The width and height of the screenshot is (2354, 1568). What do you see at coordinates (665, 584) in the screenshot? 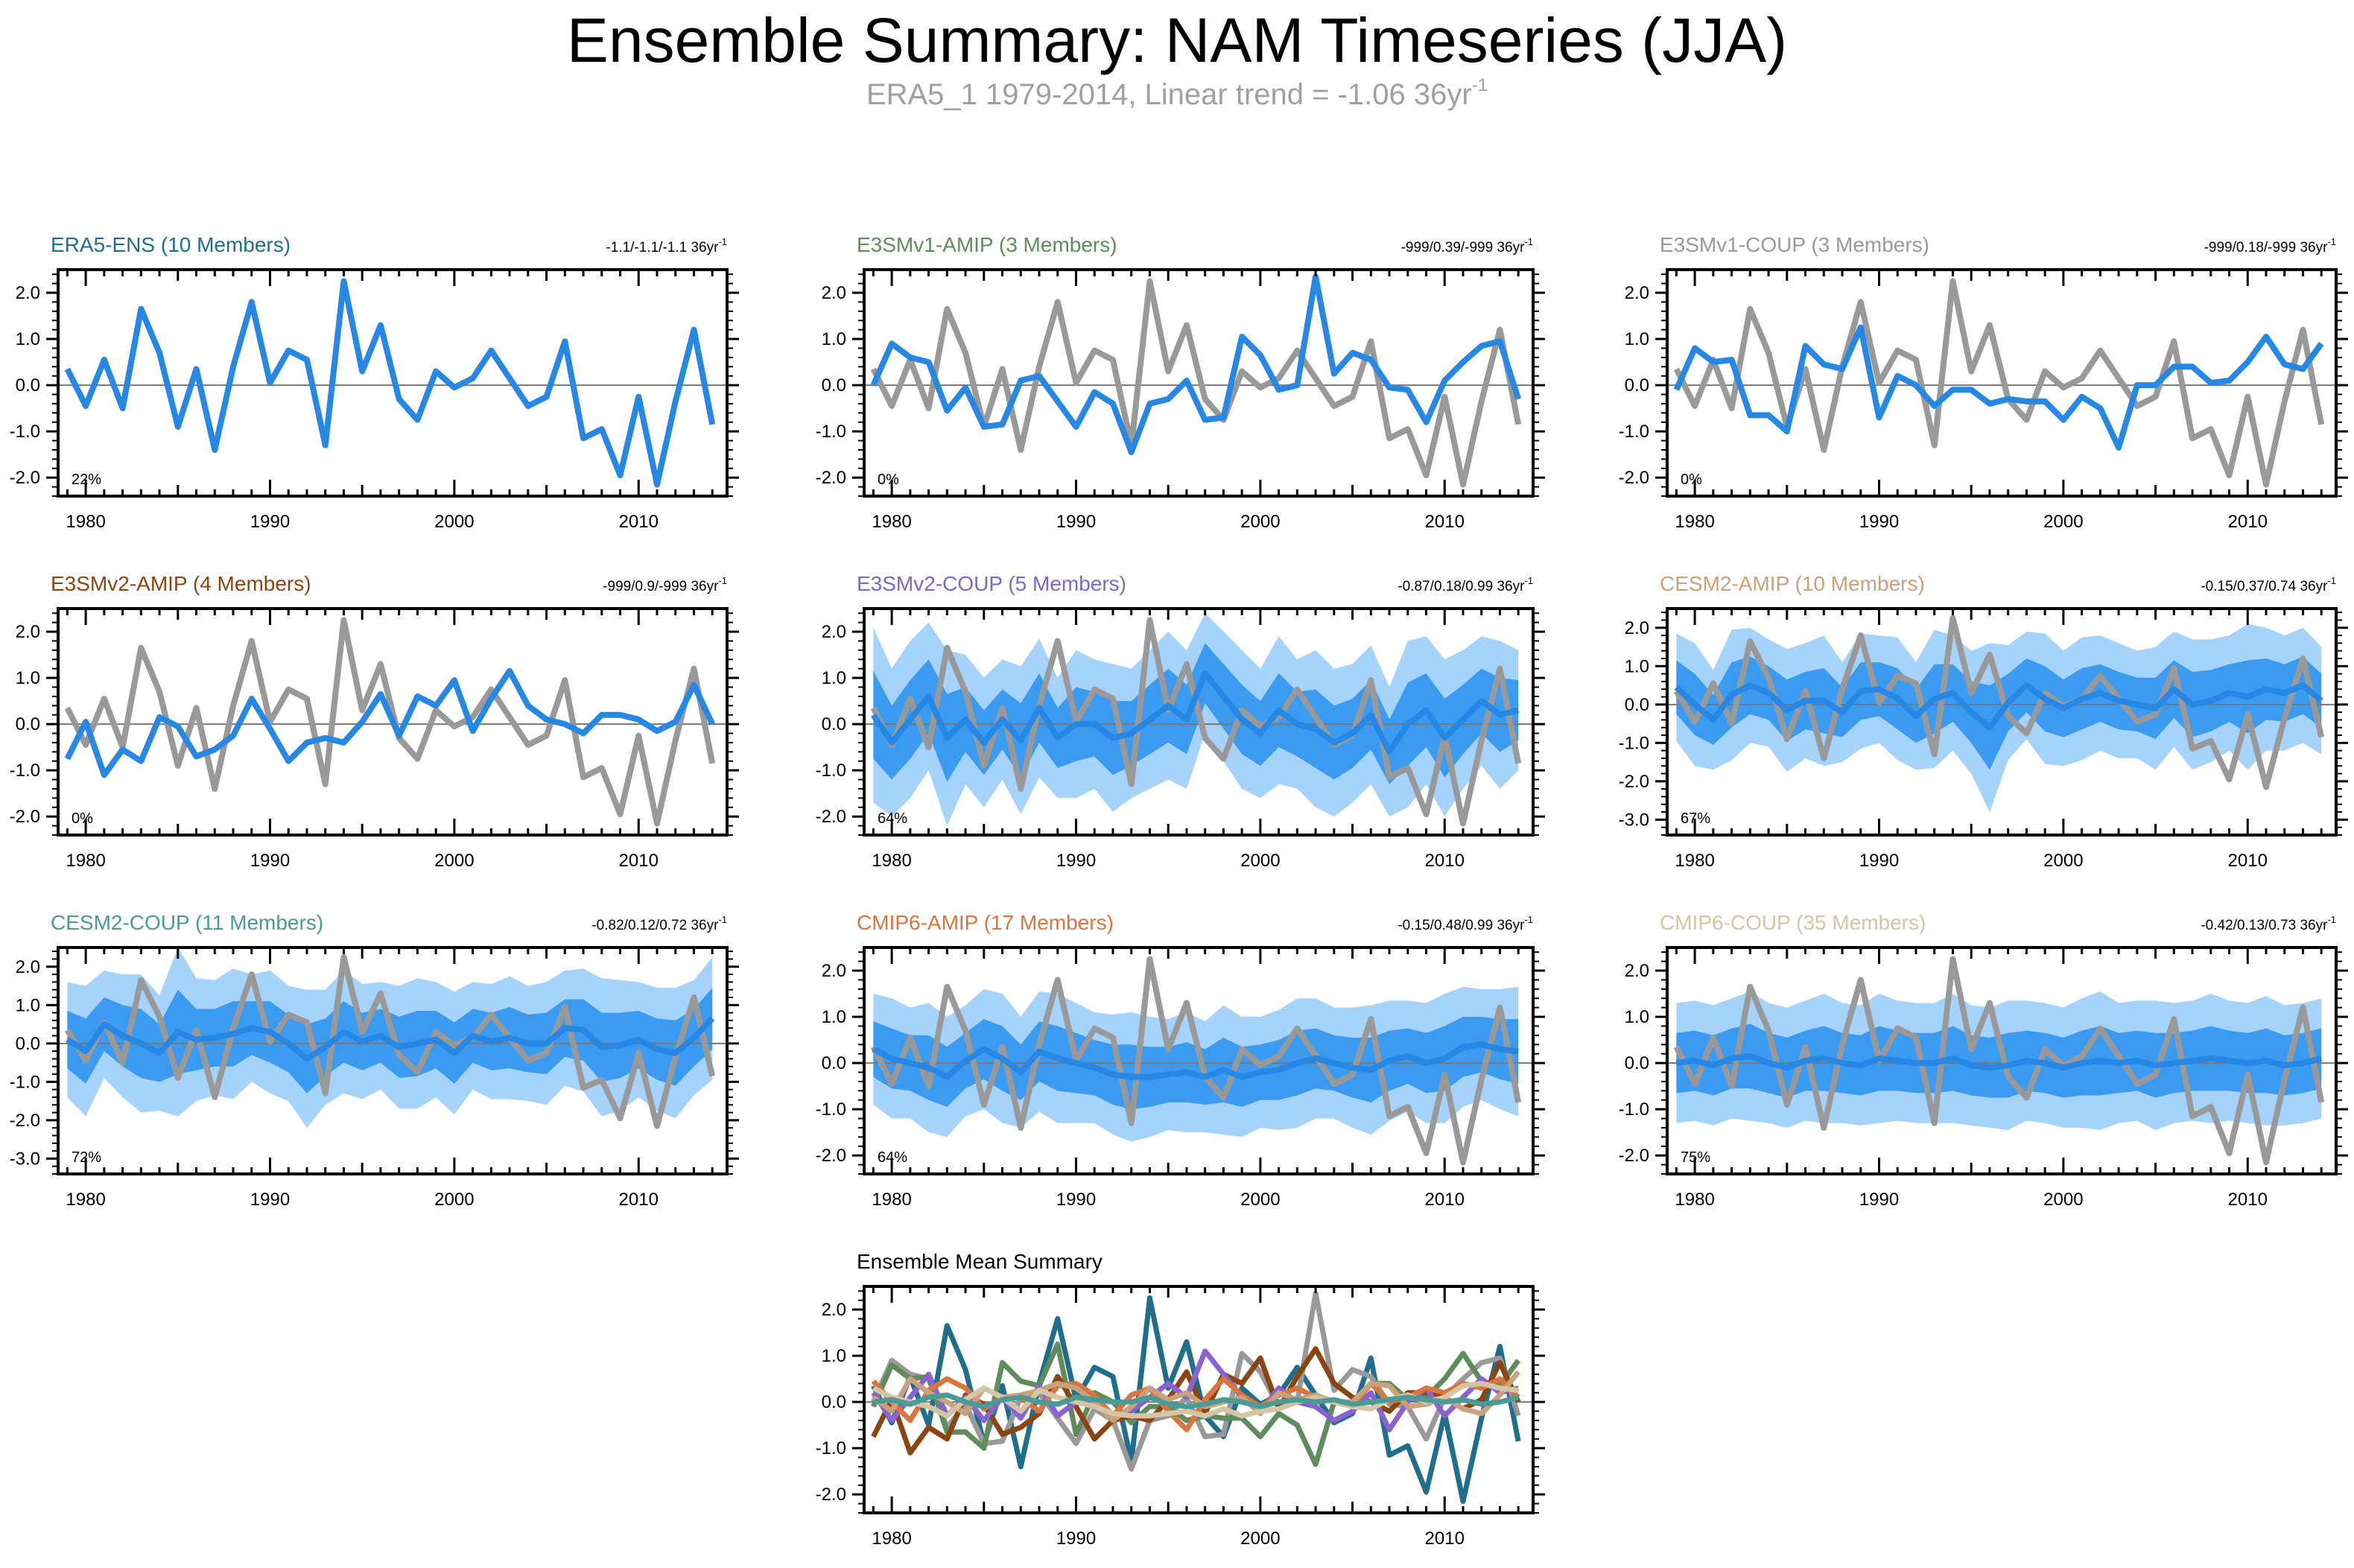
I see `panel-trend: -999/0.9/-999 36yr-1` at bounding box center [665, 584].